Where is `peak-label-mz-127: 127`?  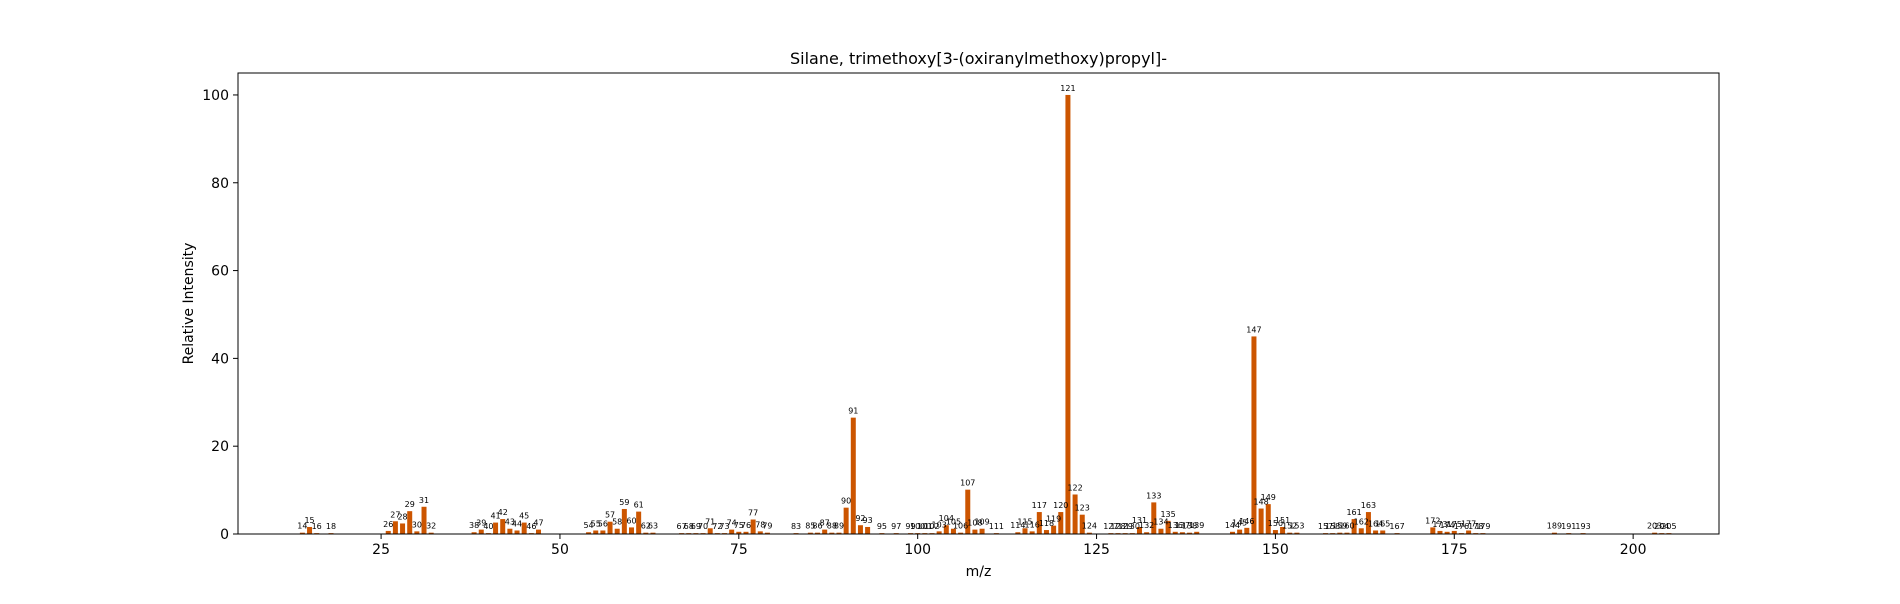
peak-label-mz-127: 127 is located at coordinates (1110, 526).